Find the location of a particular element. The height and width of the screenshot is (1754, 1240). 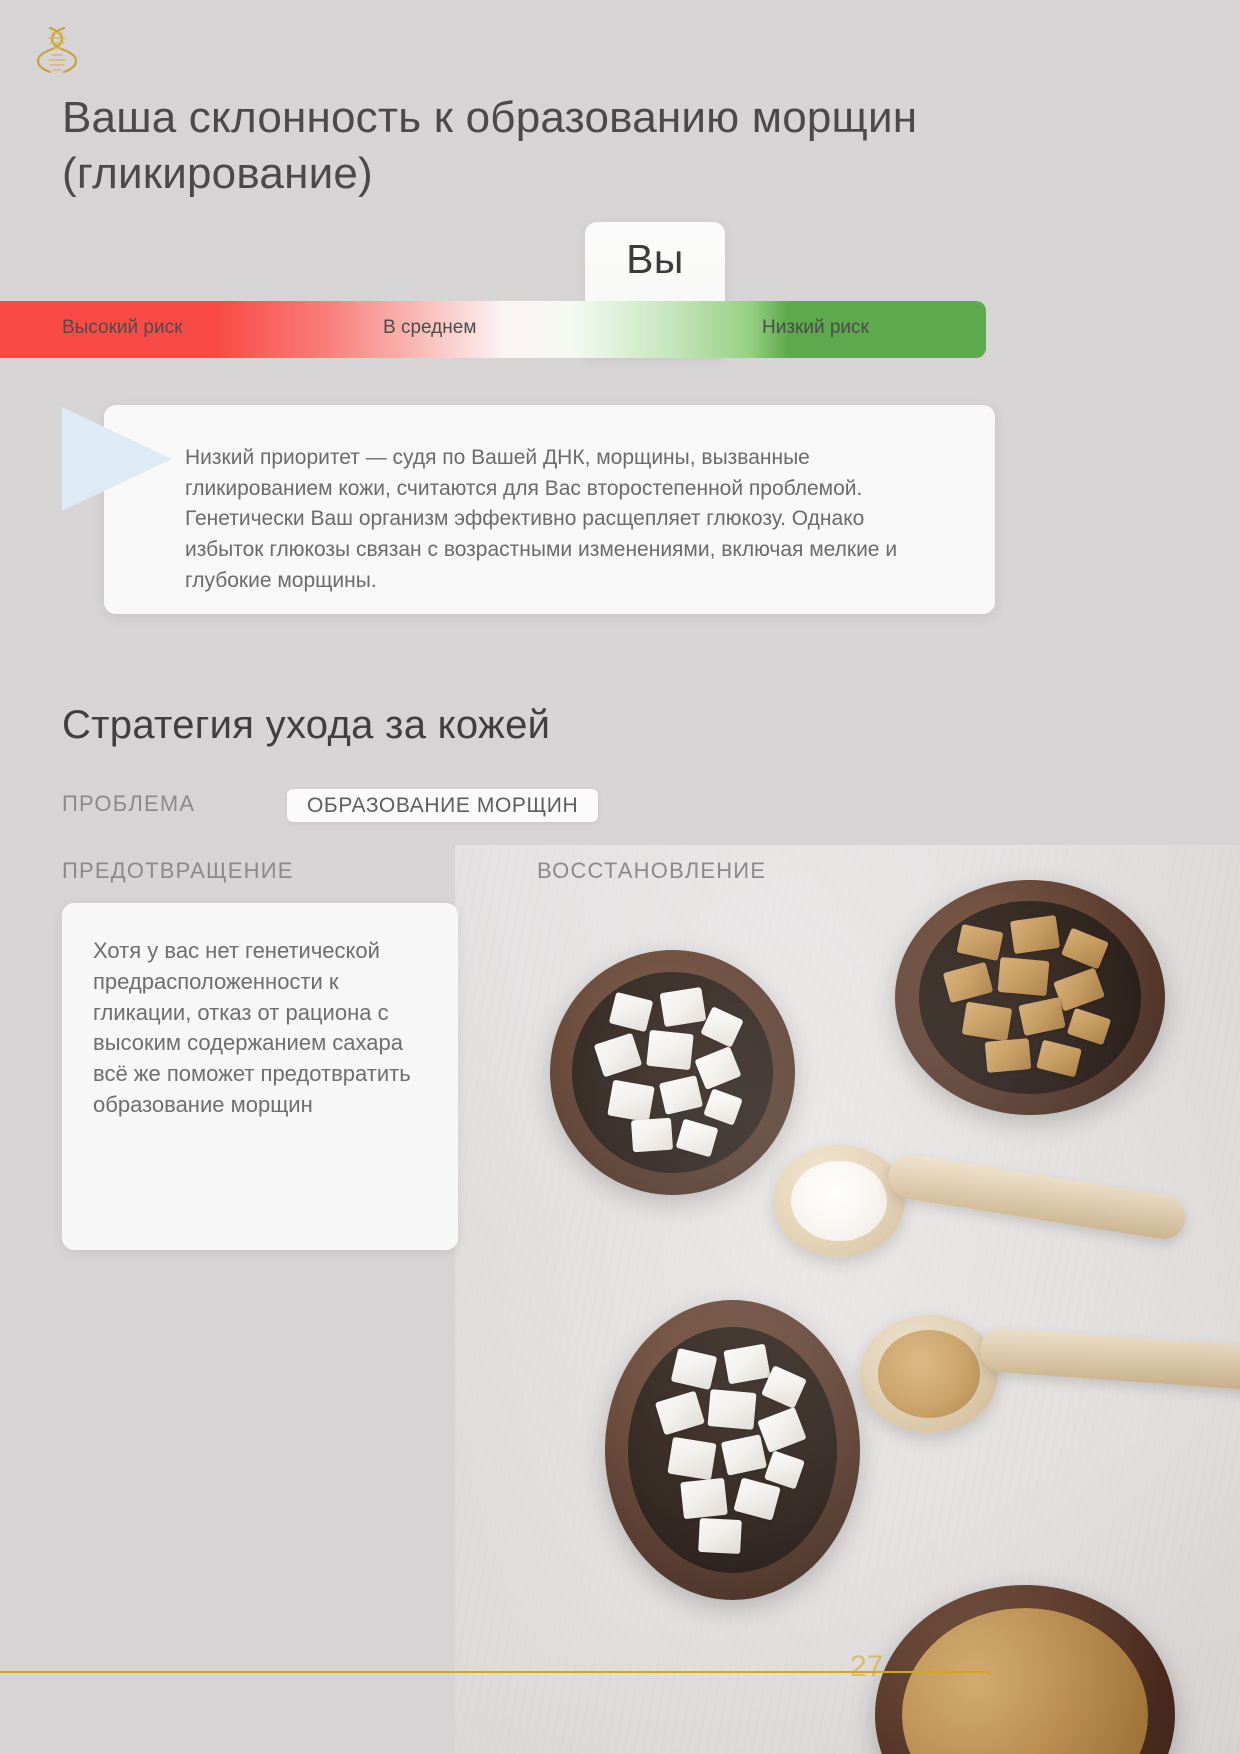

risk-label-high: Высокий риск is located at coordinates (122, 327).